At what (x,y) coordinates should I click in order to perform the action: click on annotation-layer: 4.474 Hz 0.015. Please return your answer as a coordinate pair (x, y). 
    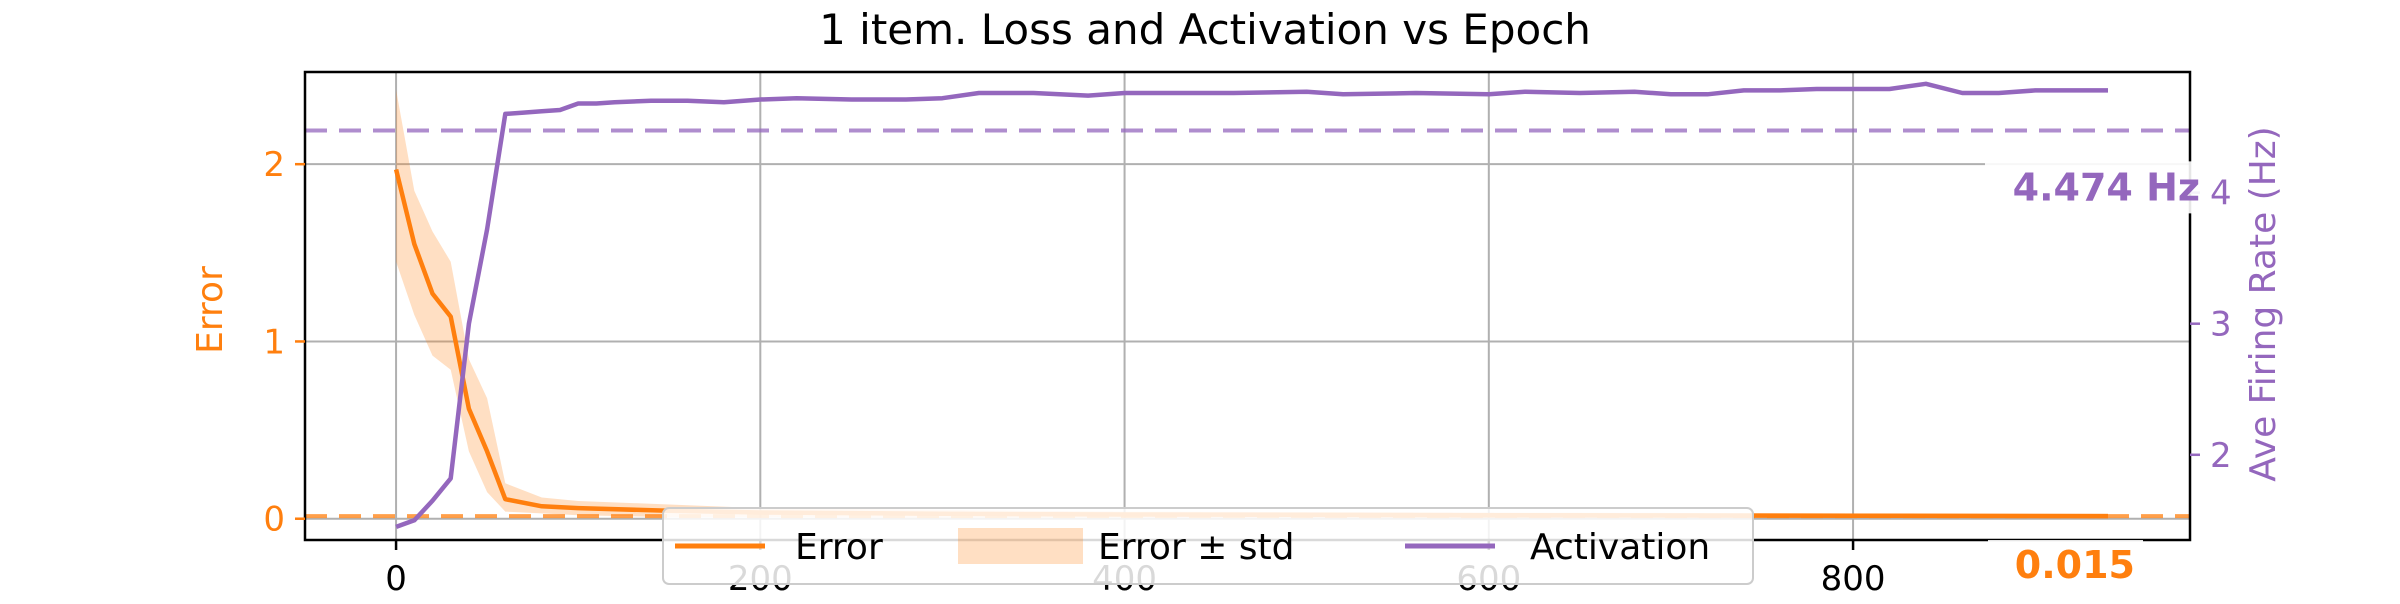
    Looking at the image, I should click on (2095, 374).